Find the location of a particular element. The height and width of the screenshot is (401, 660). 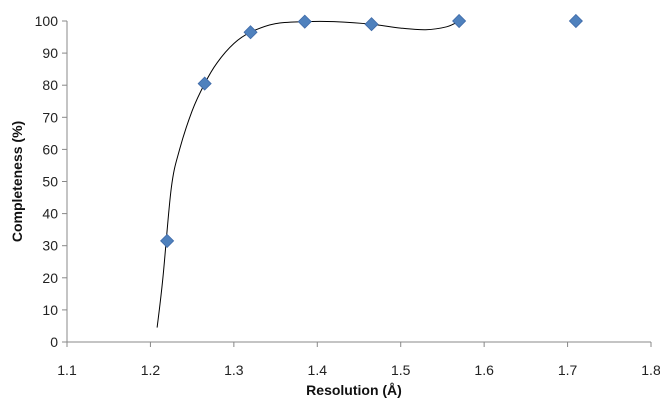

y-tick-label: 80 is located at coordinates (50, 85).